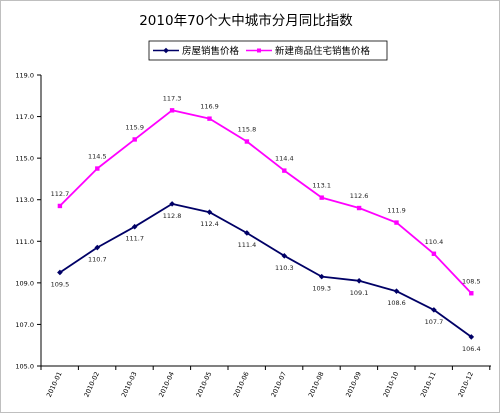  I want to click on data-label-series-2: 117.3, so click(172, 98).